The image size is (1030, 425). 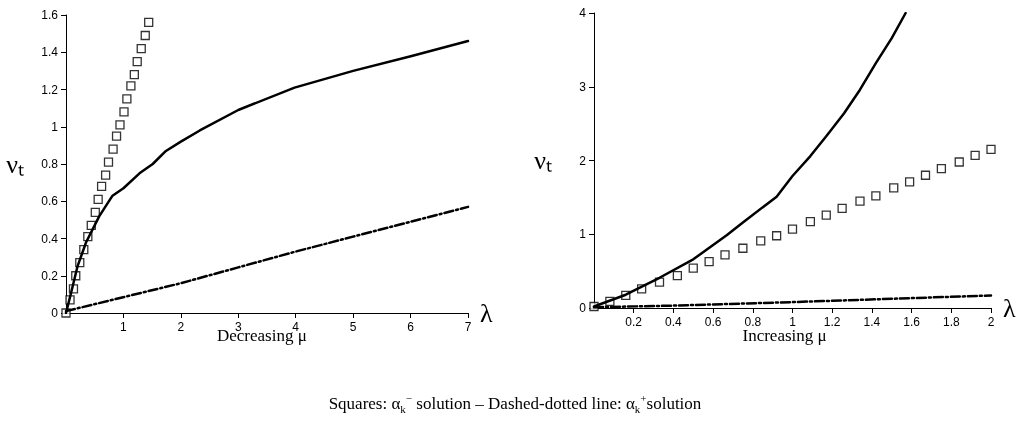 What do you see at coordinates (50, 238) in the screenshot?
I see `y-tick-label: 0.4` at bounding box center [50, 238].